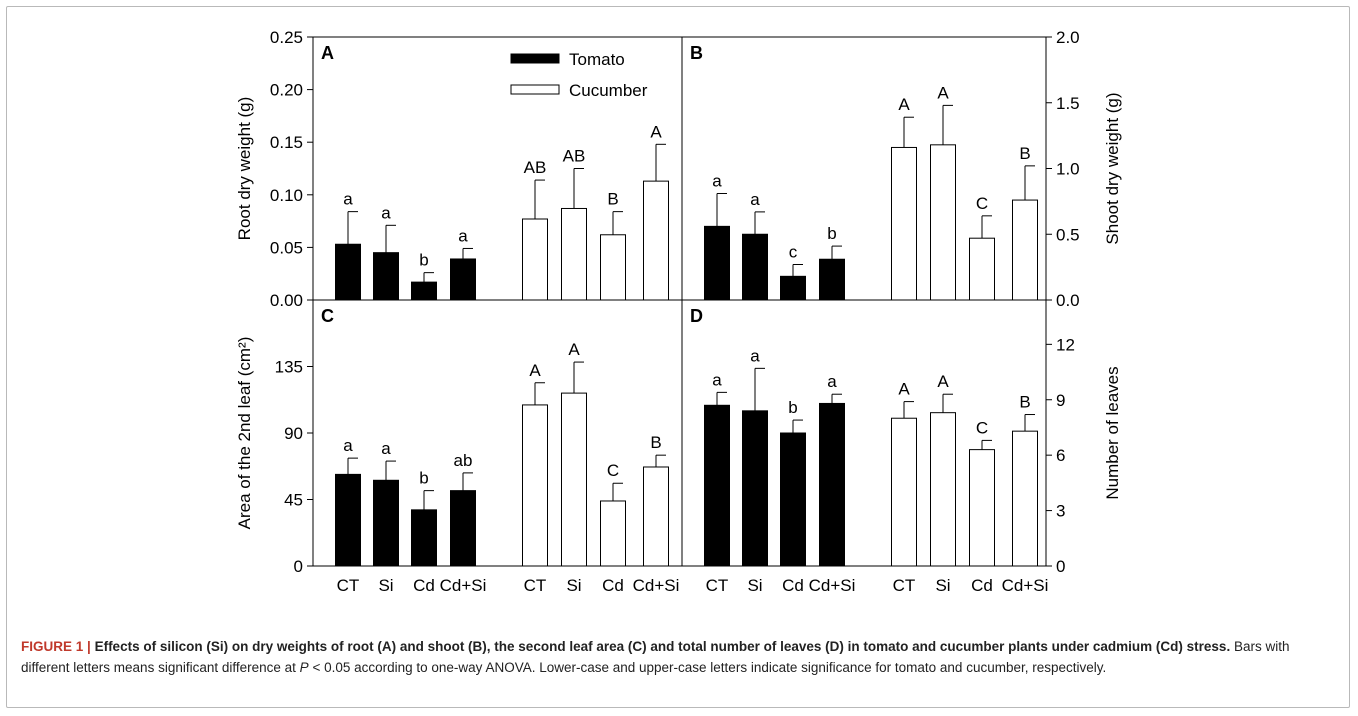  Describe the element at coordinates (1068, 234) in the screenshot. I see `y-tick-label: 0.5` at that location.